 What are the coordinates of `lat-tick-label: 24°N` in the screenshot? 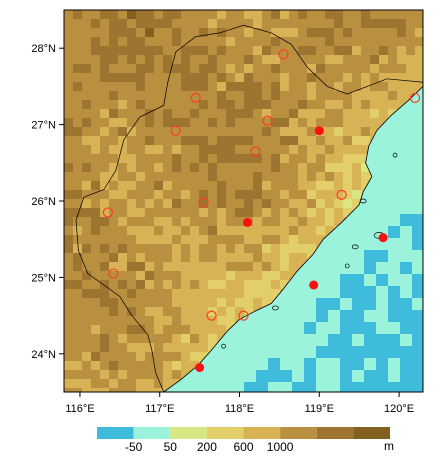 It's located at (43, 355).